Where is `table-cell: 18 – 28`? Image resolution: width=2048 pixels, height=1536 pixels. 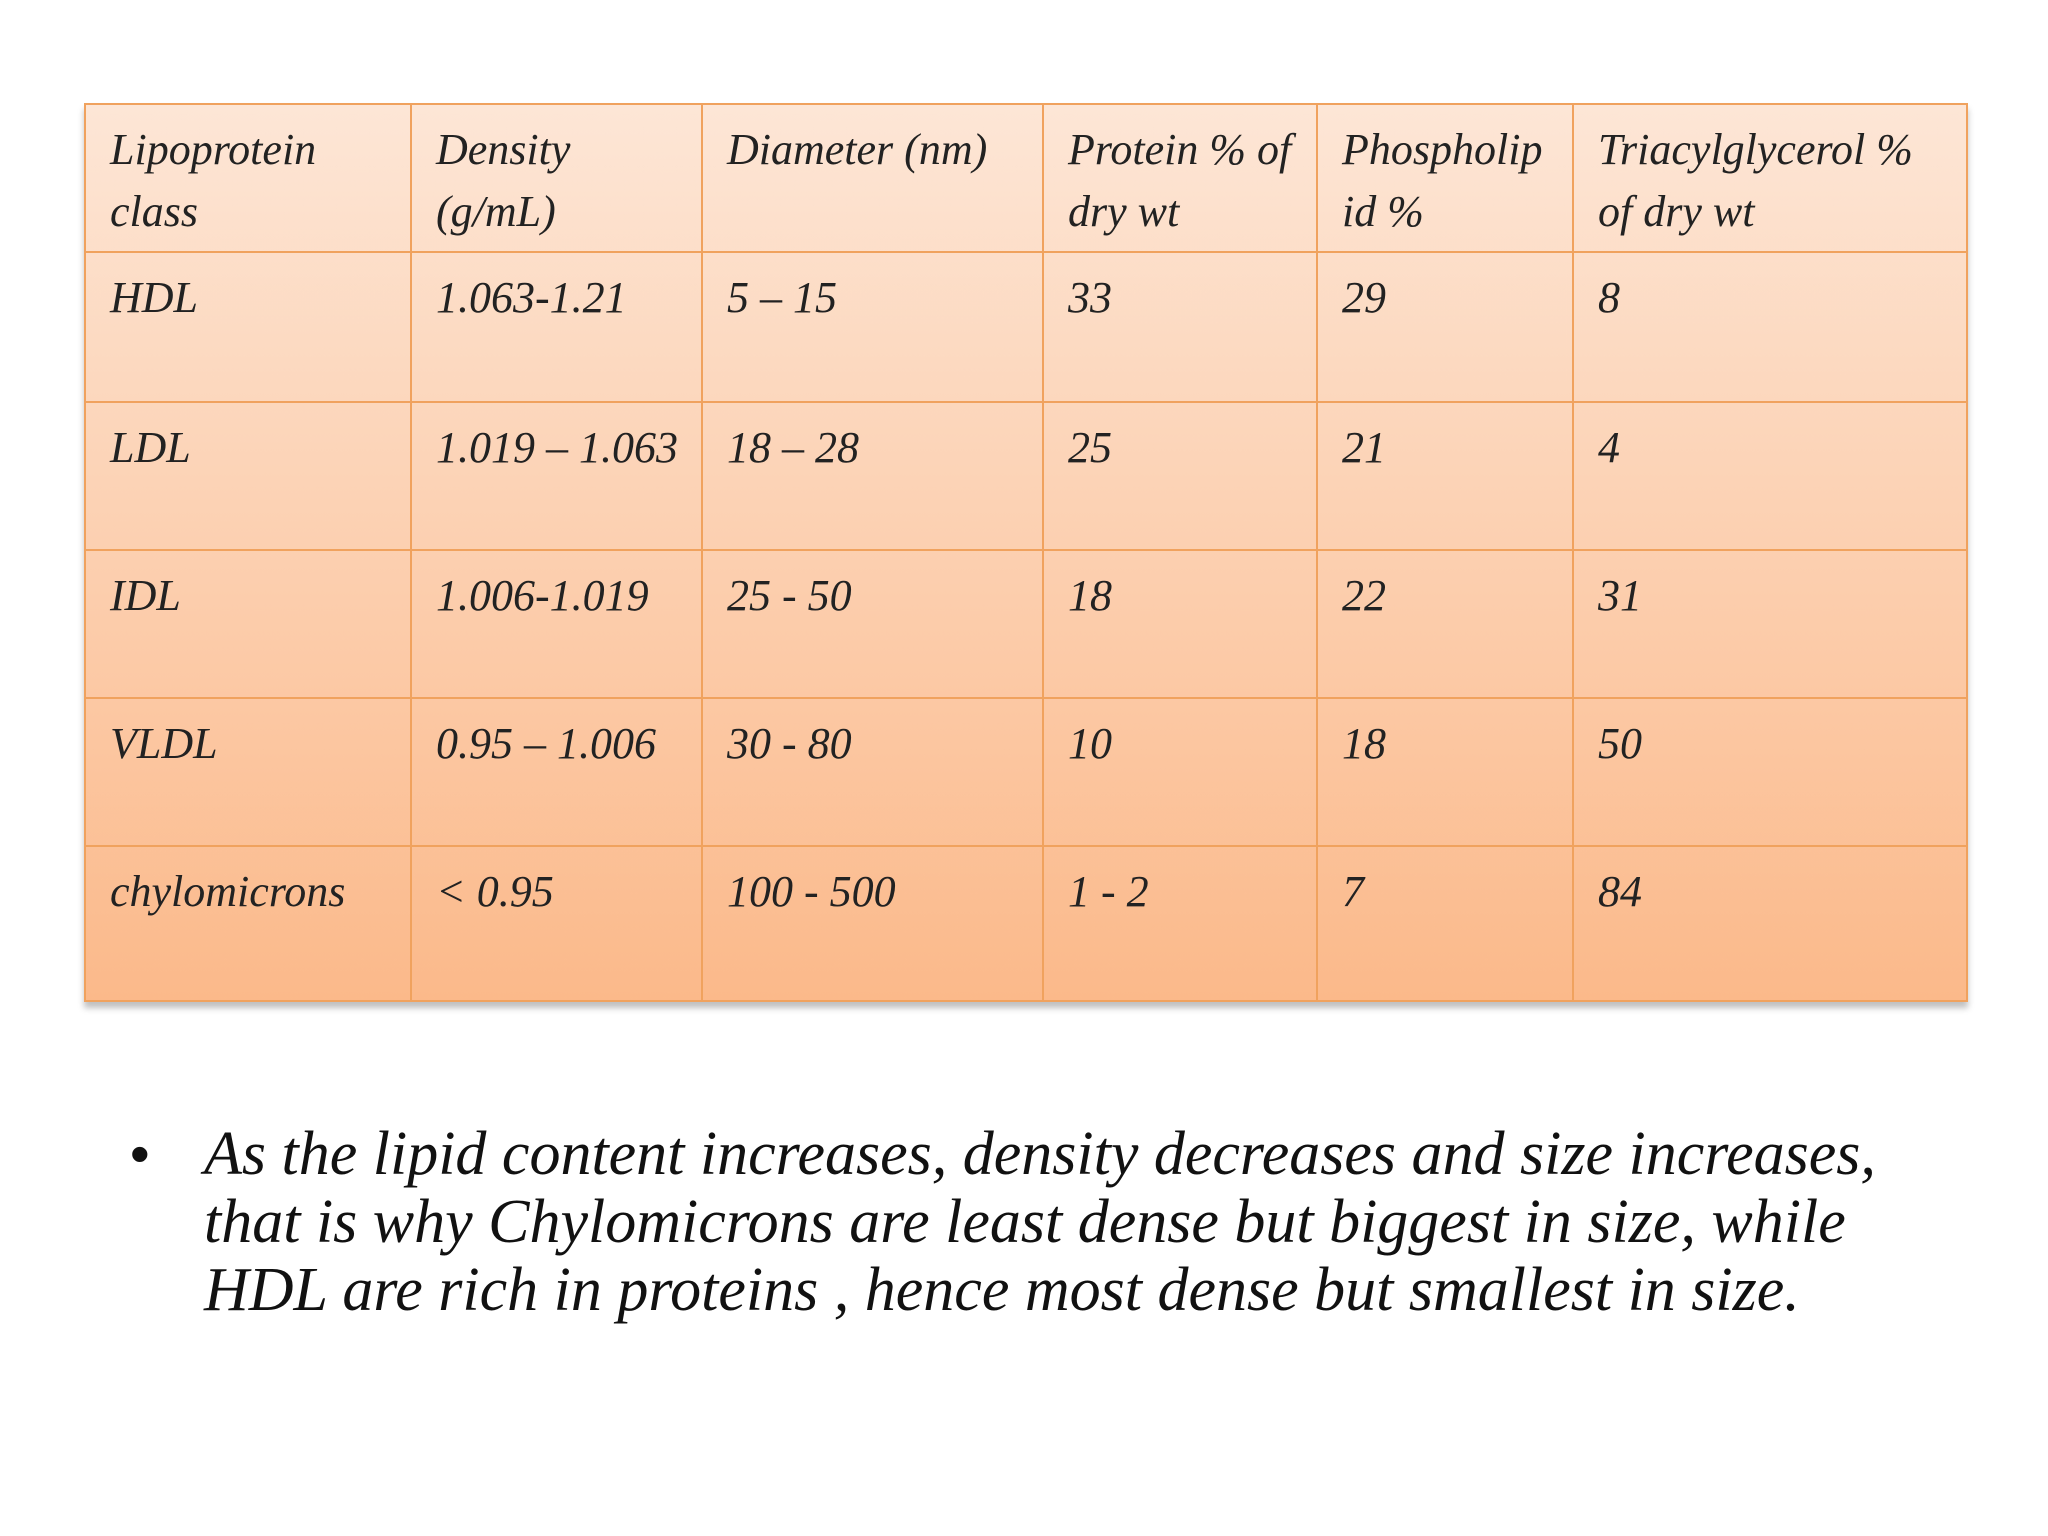 table-cell: 18 – 28 is located at coordinates (872, 476).